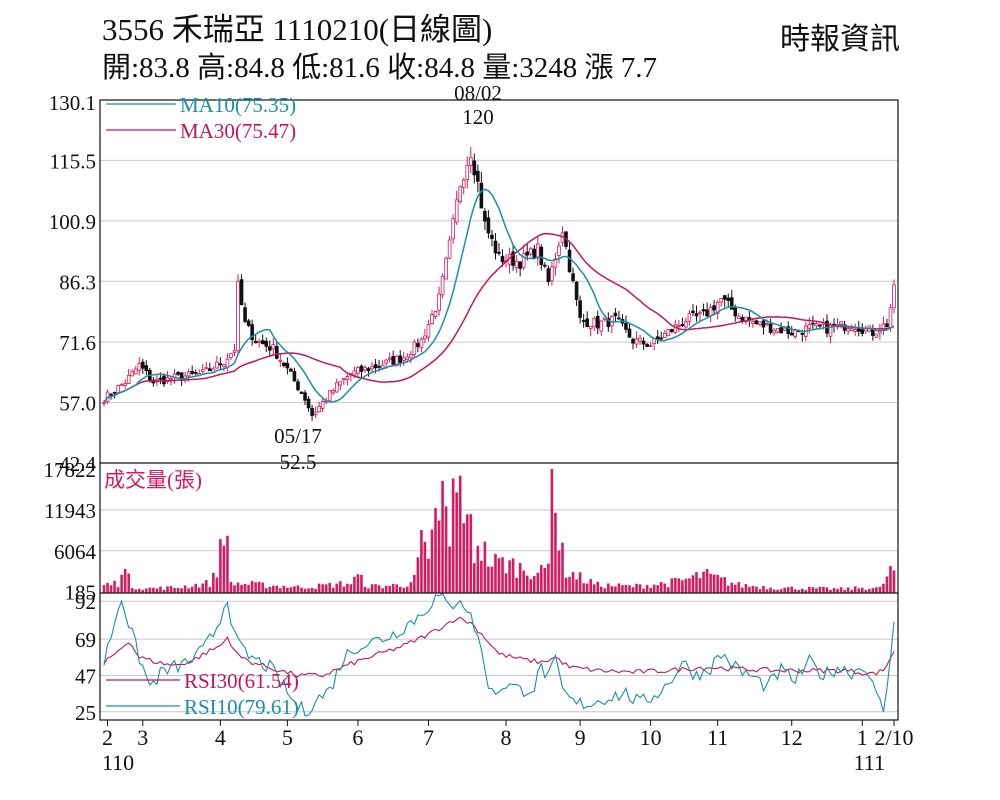 This screenshot has width=1000, height=800. What do you see at coordinates (869, 762) in the screenshot?
I see `x-year-label: 111` at bounding box center [869, 762].